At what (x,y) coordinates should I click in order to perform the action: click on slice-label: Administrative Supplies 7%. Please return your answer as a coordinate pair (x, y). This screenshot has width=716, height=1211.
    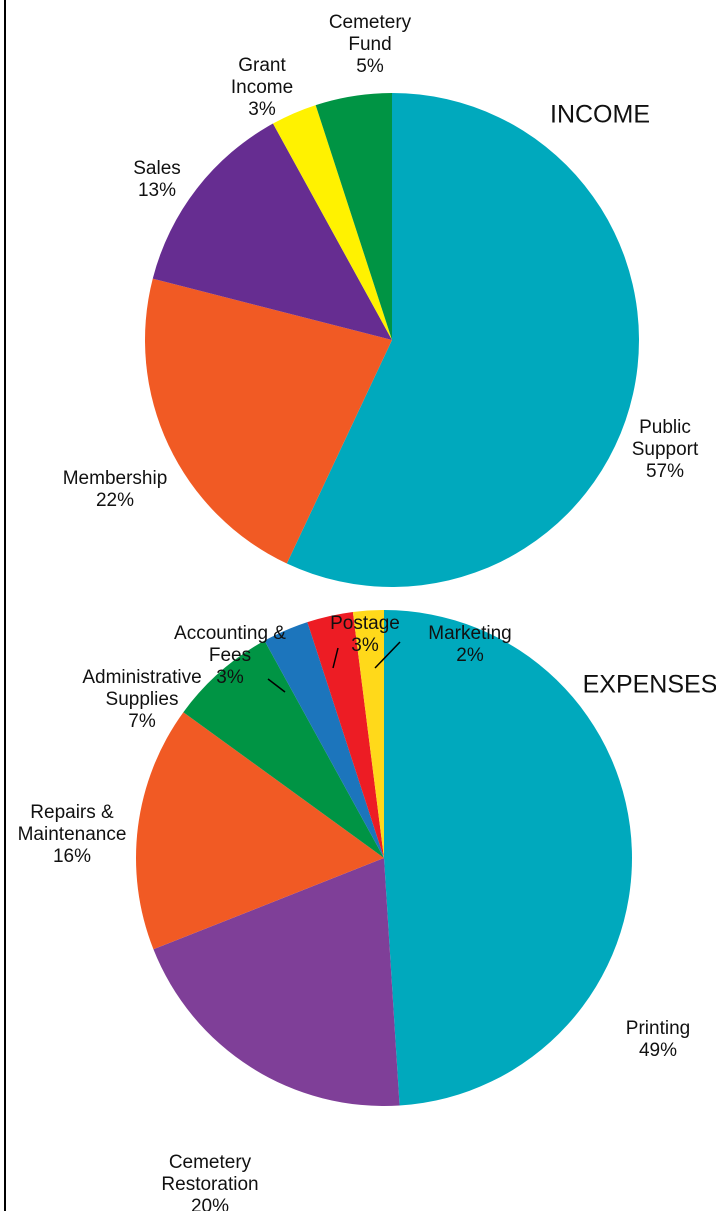
    Looking at the image, I should click on (141, 700).